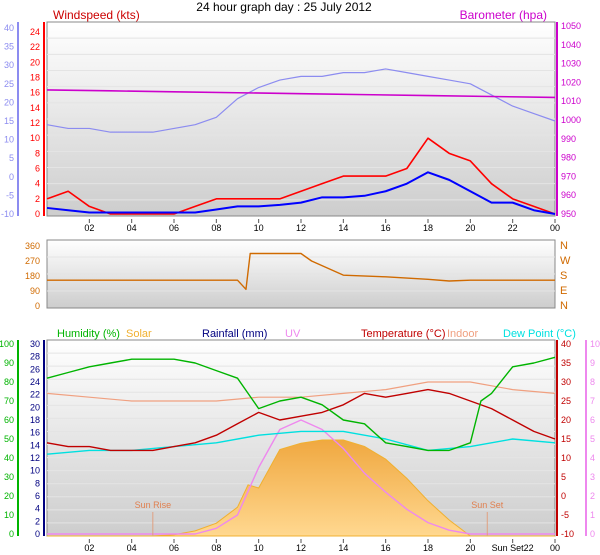 The image size is (600, 555). What do you see at coordinates (32, 261) in the screenshot?
I see `y-tick-label: 270` at bounding box center [32, 261].